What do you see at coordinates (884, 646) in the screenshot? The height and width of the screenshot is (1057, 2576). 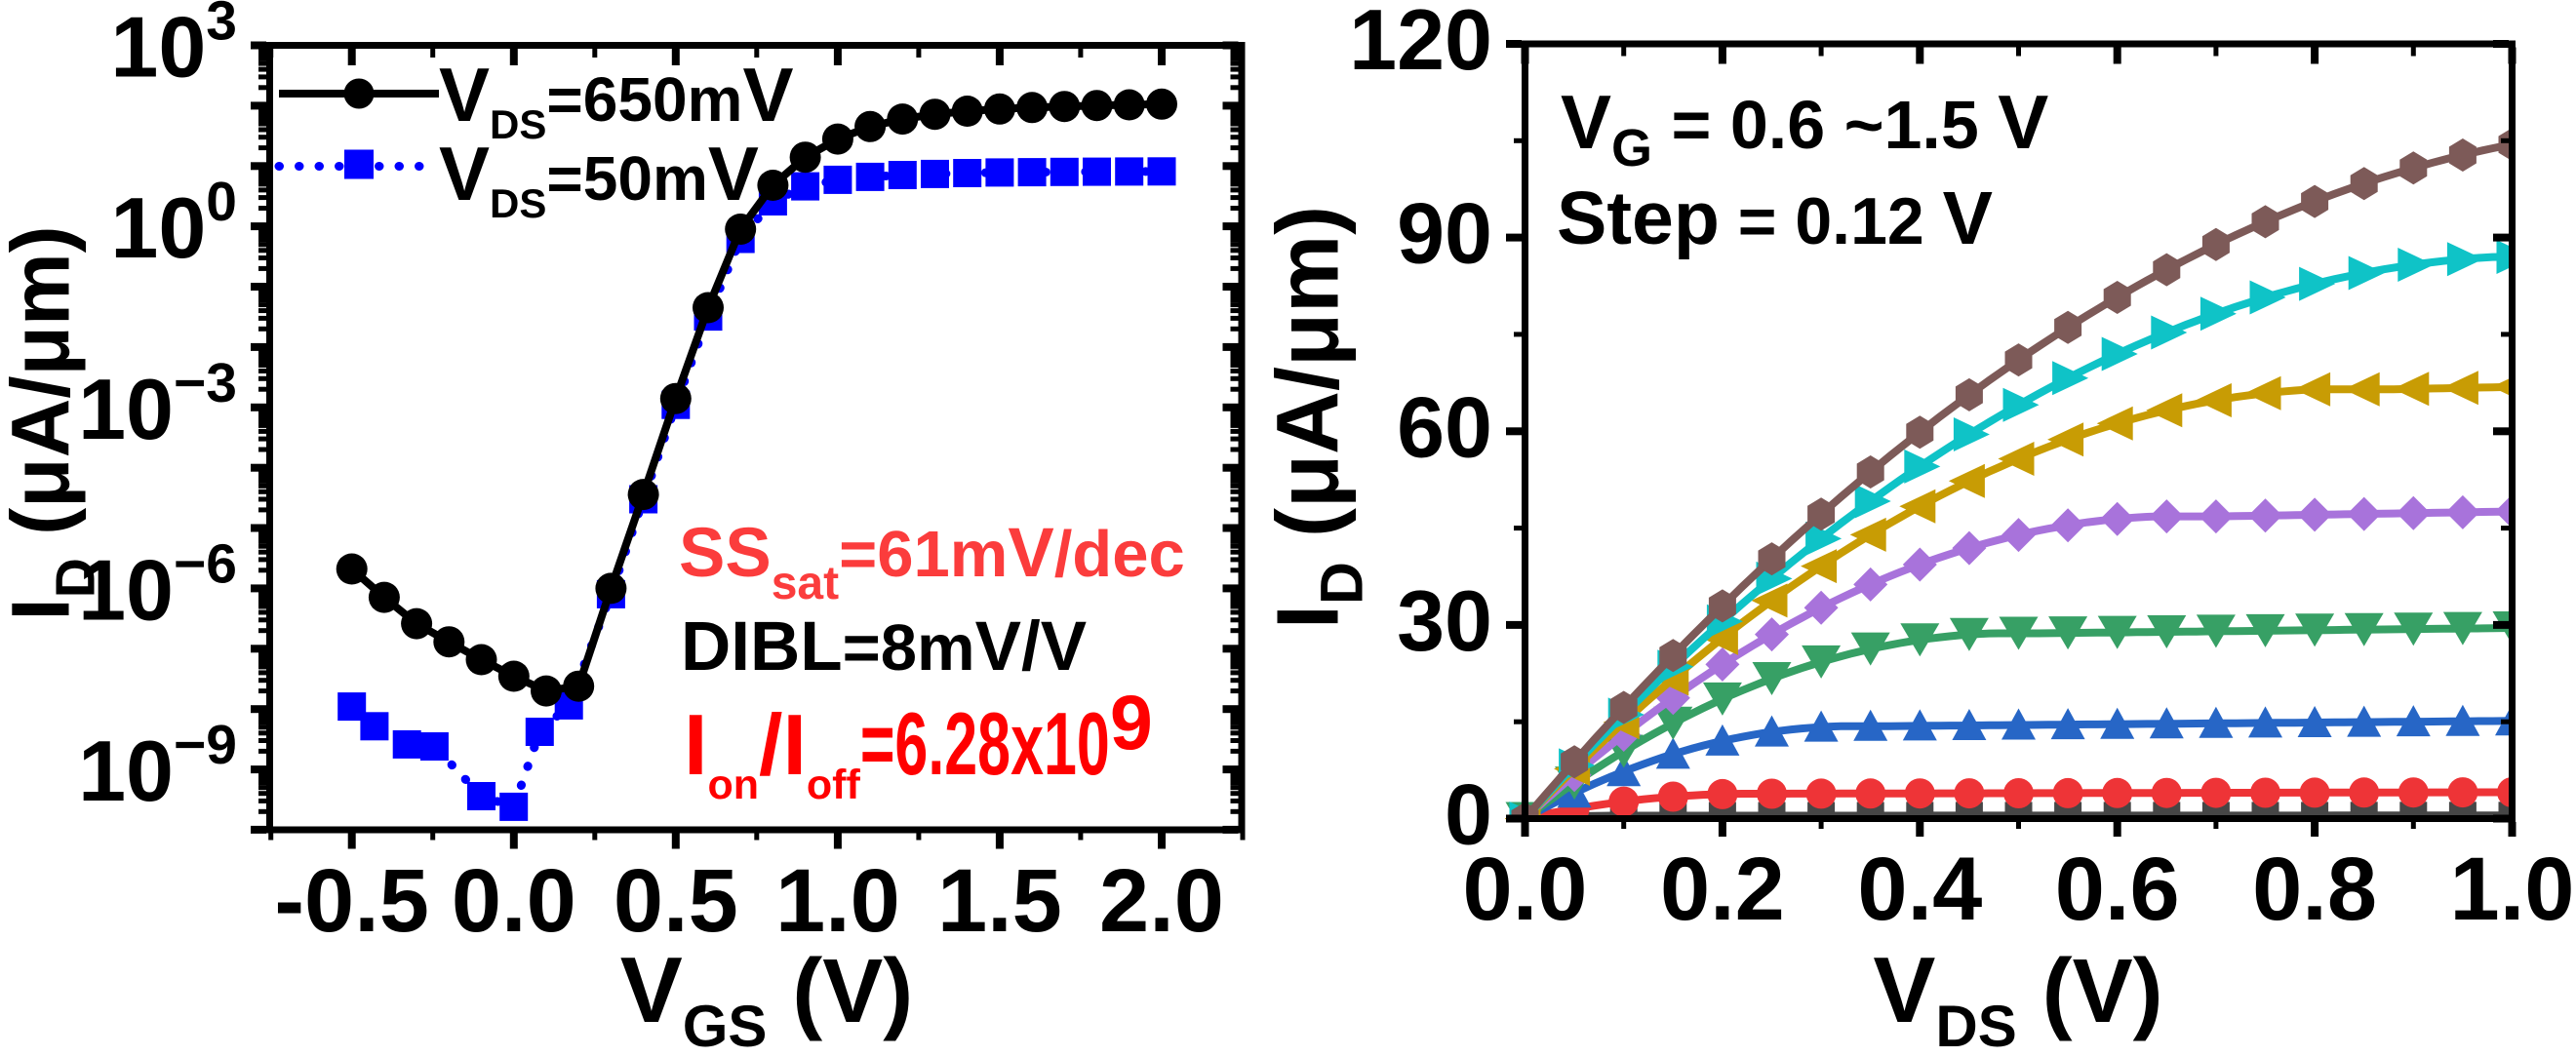 I see `svg-text: DIBL=8mV/V` at bounding box center [884, 646].